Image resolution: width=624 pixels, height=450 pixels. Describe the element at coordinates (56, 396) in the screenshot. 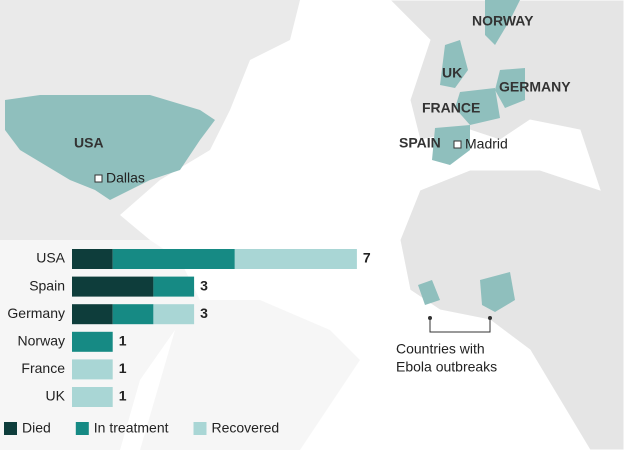

I see `category-label: UK` at that location.